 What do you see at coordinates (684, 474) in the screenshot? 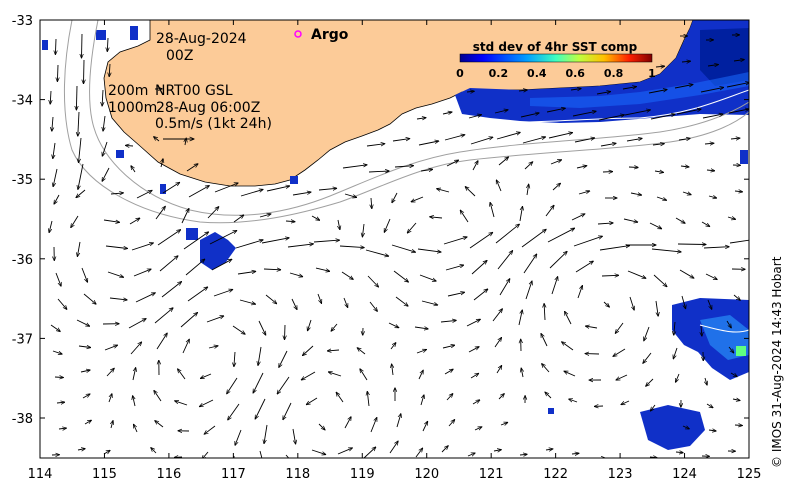
I see `x-tick-label: 124` at bounding box center [684, 474].